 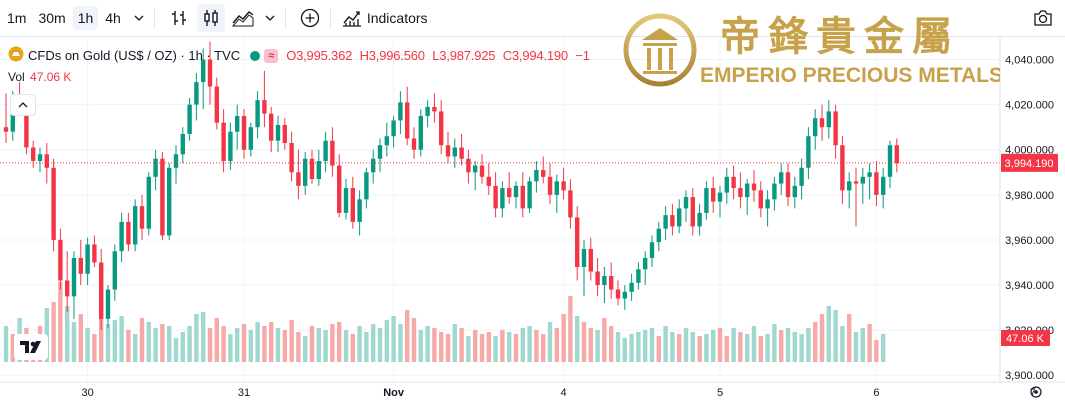 What do you see at coordinates (85, 18) in the screenshot?
I see `timeframe-1h: 1h` at bounding box center [85, 18].